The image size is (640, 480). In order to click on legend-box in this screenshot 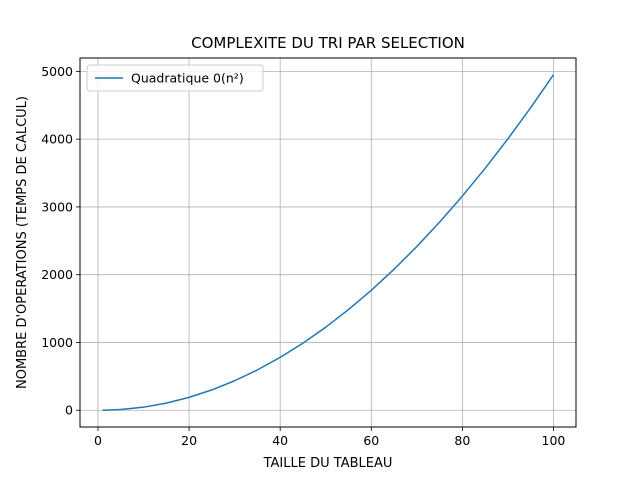, I will do `click(175, 78)`.